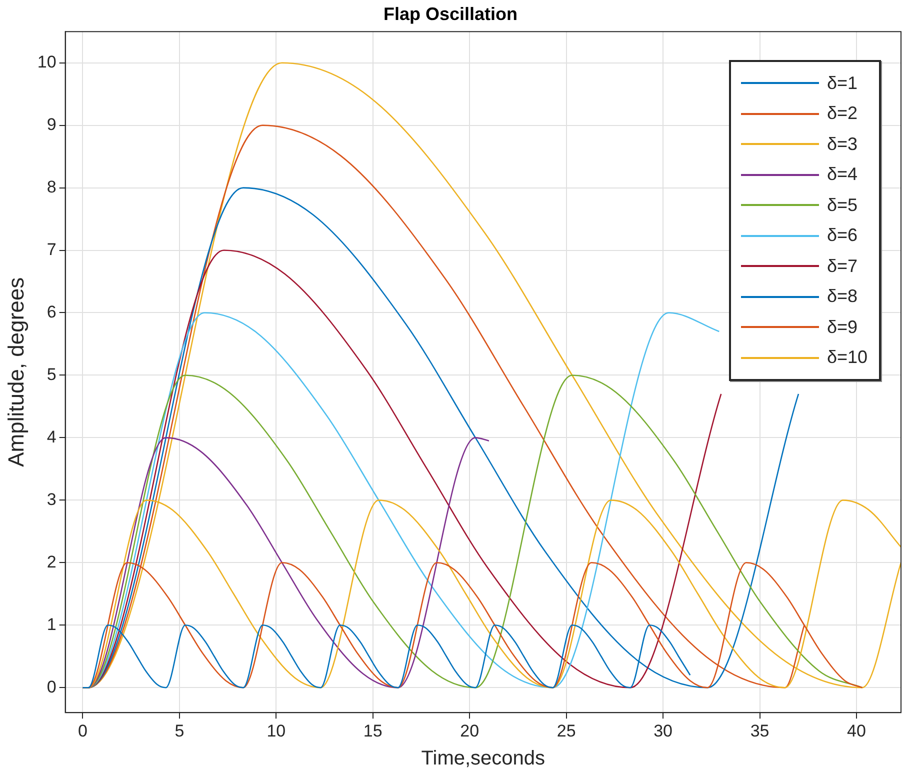  I want to click on y-tick-label: 7, so click(51, 249).